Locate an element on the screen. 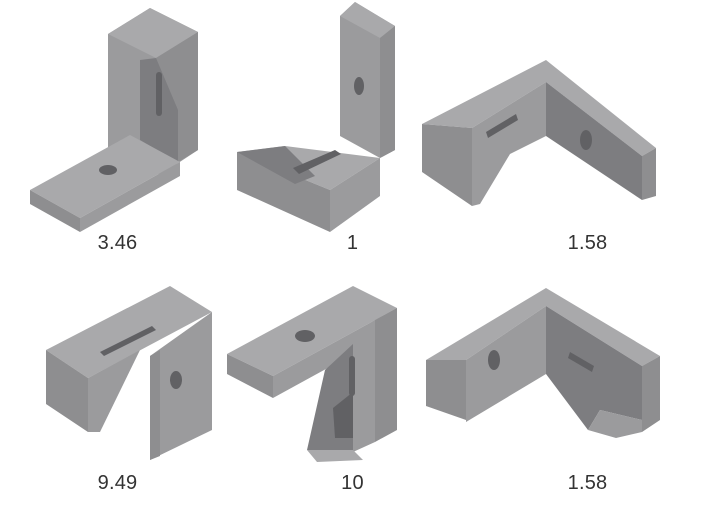  l-bracket-tall-back-slotted-base-icon is located at coordinates (316, 117).